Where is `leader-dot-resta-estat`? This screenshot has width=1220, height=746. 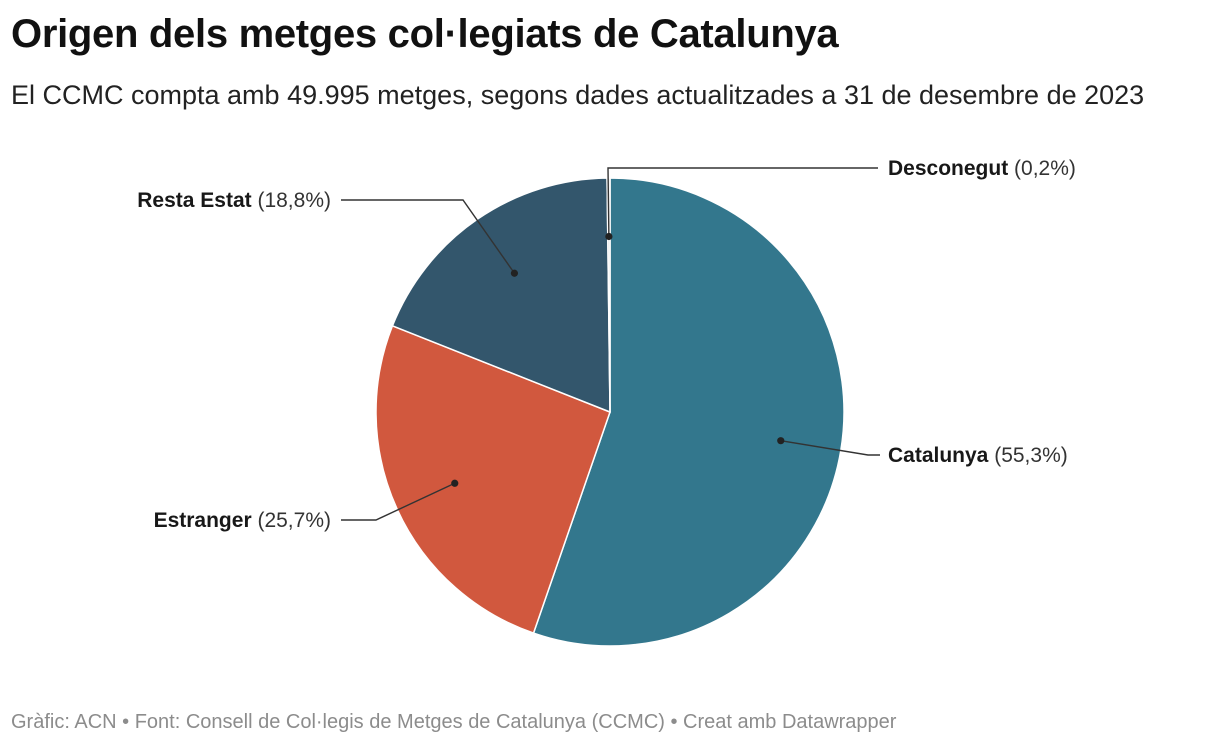 leader-dot-resta-estat is located at coordinates (514, 273).